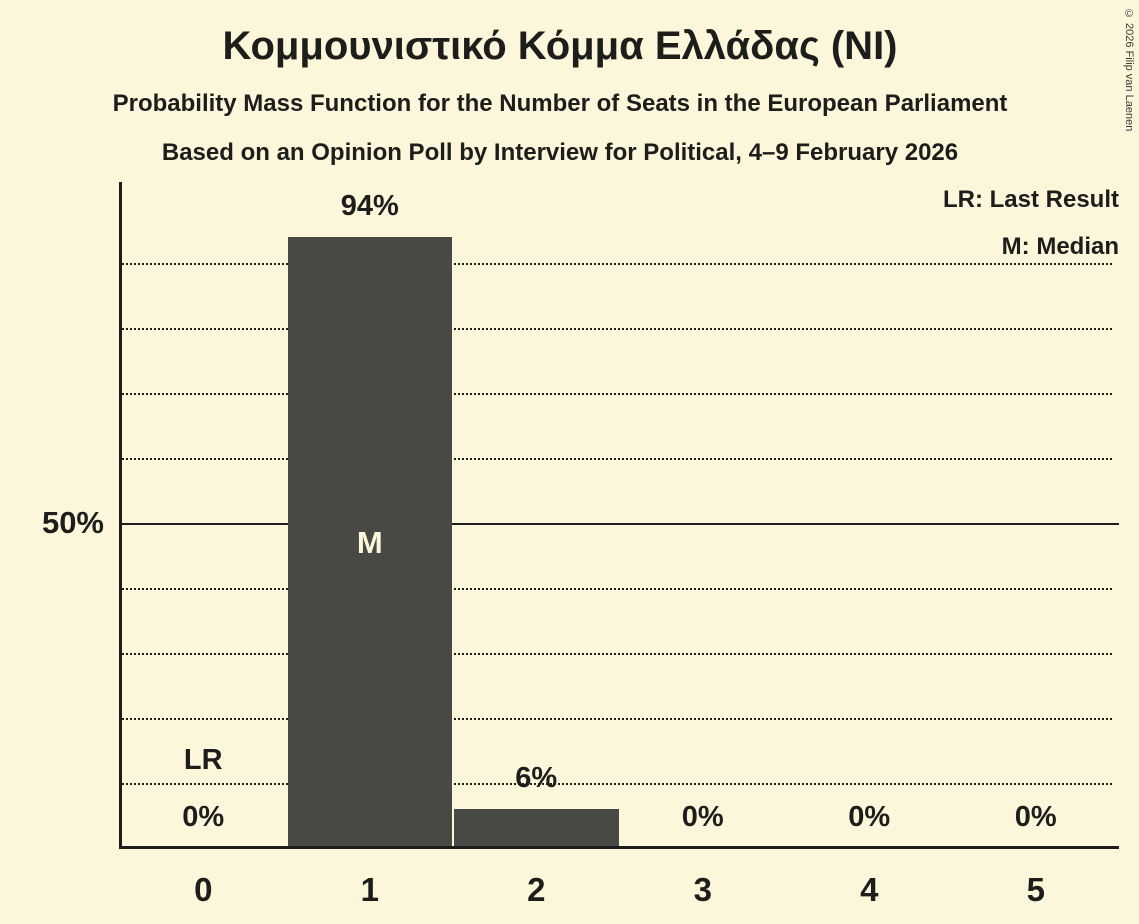 Image resolution: width=1139 pixels, height=924 pixels. Describe the element at coordinates (369, 889) in the screenshot. I see `x-tick-label-1: 1` at that location.